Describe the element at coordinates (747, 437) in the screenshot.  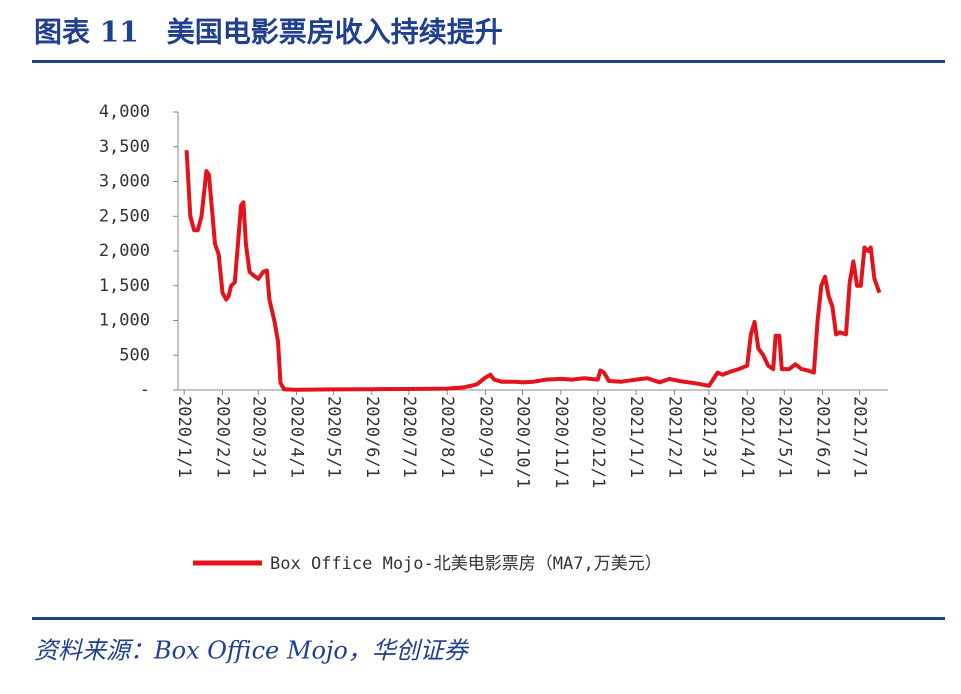
I see `x-tick-label: 2021/4/1` at that location.